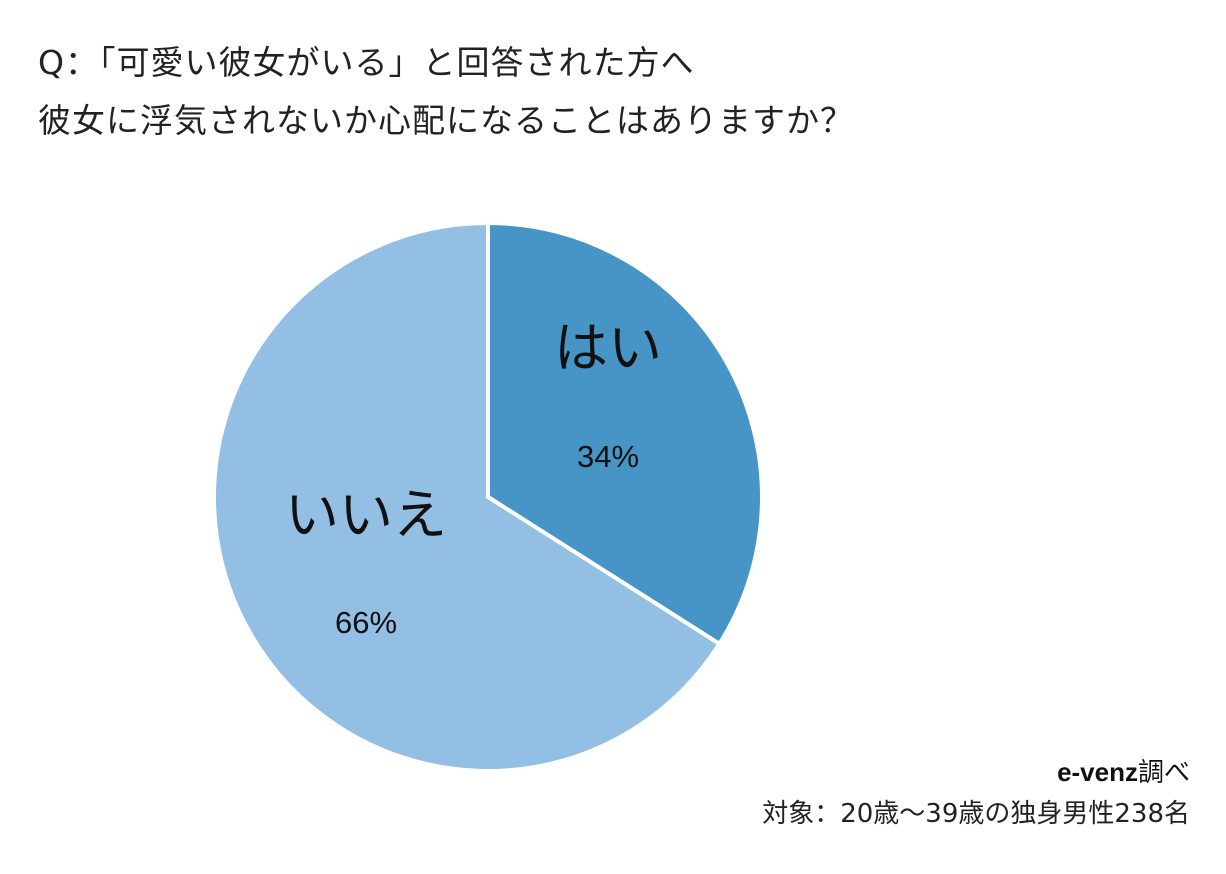 Image resolution: width=1226 pixels, height=874 pixels. Describe the element at coordinates (976, 814) in the screenshot. I see `survey-sample: 対象：20歳〜39歳の独身男性238名` at that location.